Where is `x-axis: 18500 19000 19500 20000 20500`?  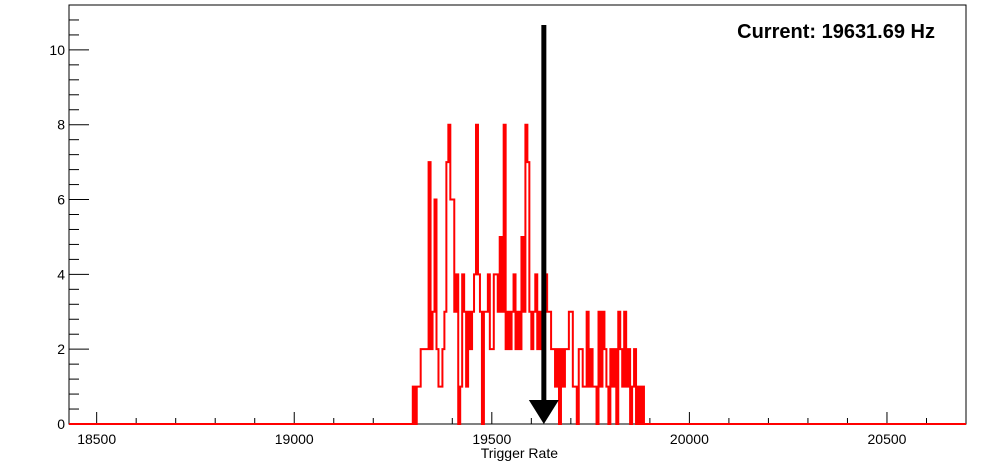
x-axis: 18500 19000 19500 20000 20500 is located at coordinates (522, 429).